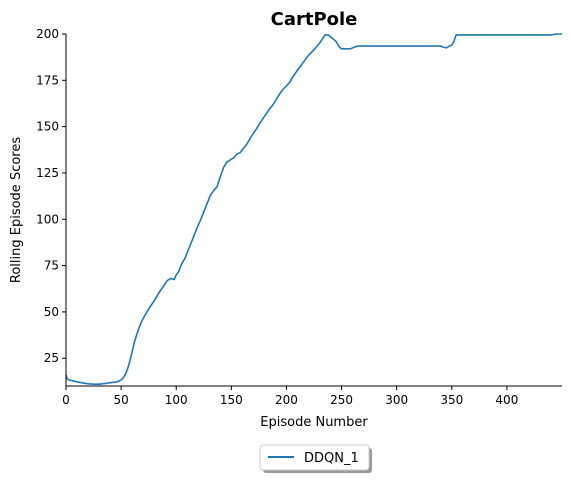  Describe the element at coordinates (506, 400) in the screenshot. I see `x-tick-label: 400` at that location.